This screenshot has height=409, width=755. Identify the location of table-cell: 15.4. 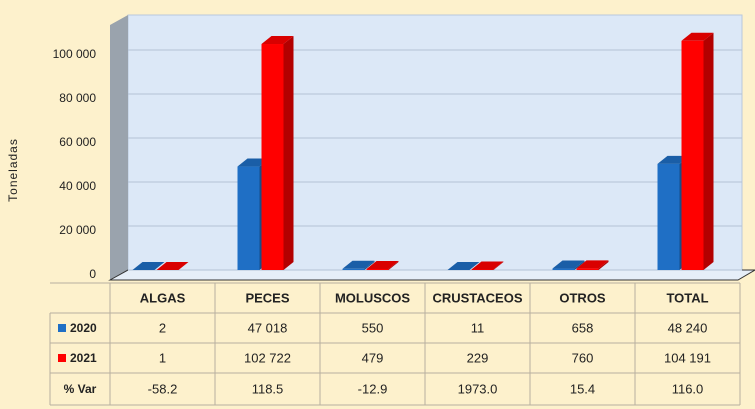
(582, 388).